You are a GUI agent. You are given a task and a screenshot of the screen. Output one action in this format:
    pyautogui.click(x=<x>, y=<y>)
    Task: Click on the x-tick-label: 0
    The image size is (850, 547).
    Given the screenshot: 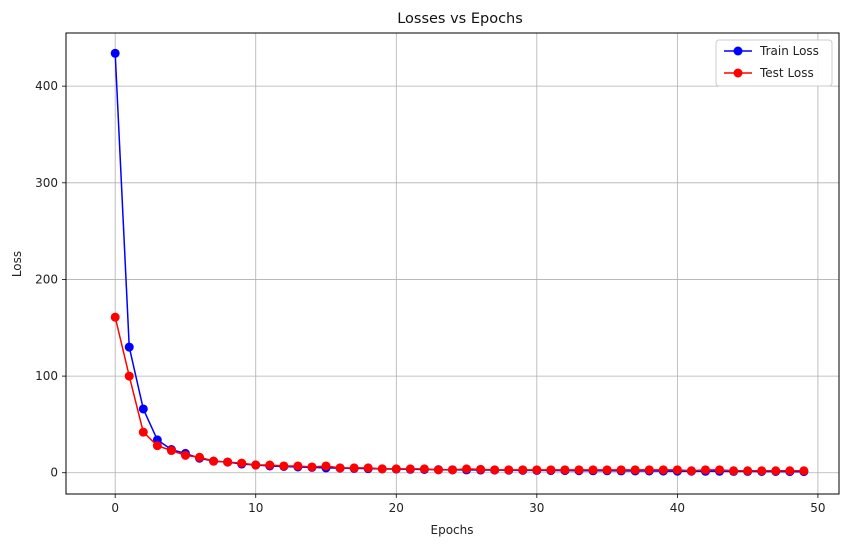 What is the action you would take?
    pyautogui.click(x=115, y=508)
    